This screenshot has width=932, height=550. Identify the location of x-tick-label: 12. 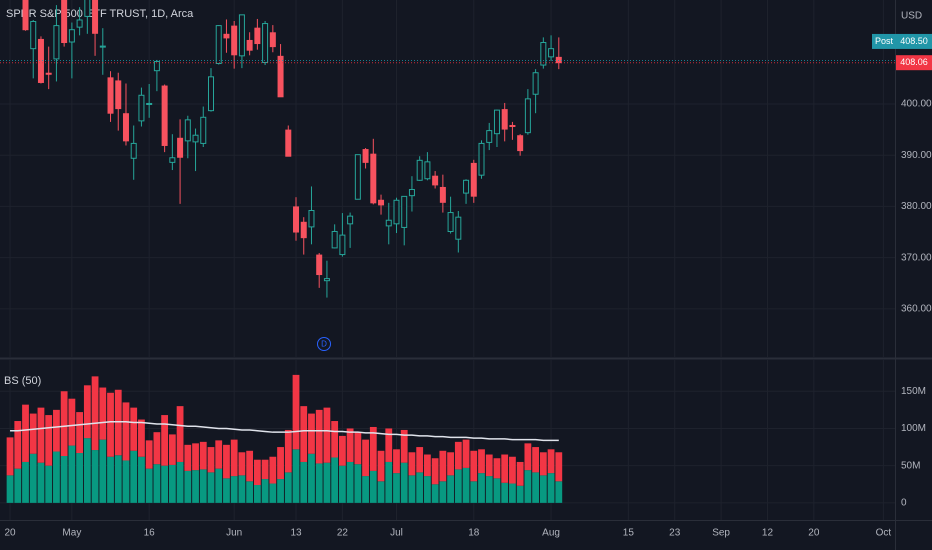
(768, 533).